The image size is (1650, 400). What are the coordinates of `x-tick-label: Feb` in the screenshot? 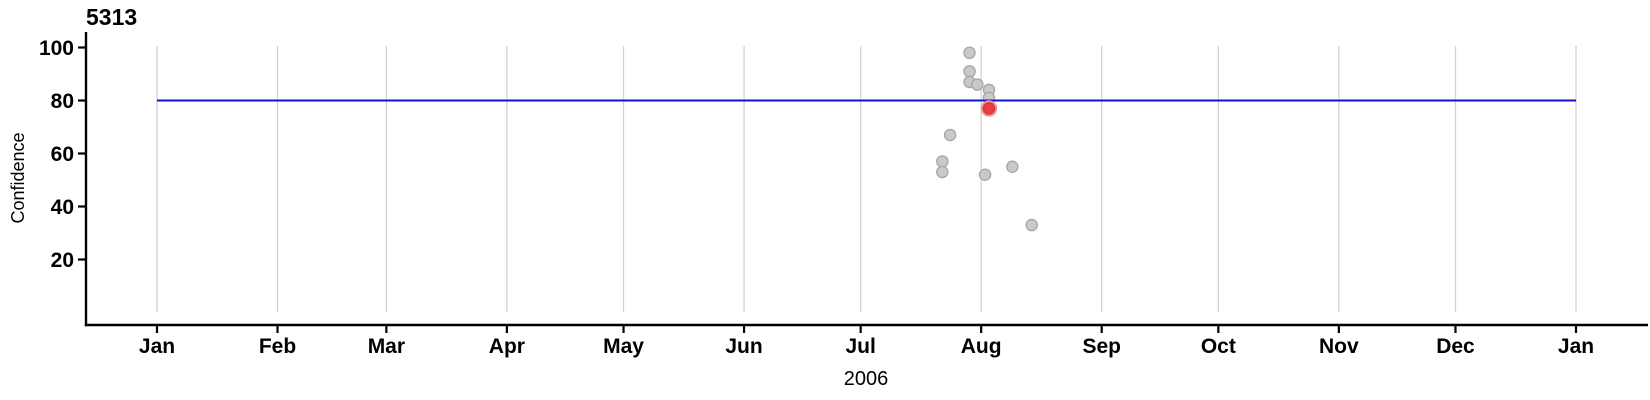 It's located at (277, 346).